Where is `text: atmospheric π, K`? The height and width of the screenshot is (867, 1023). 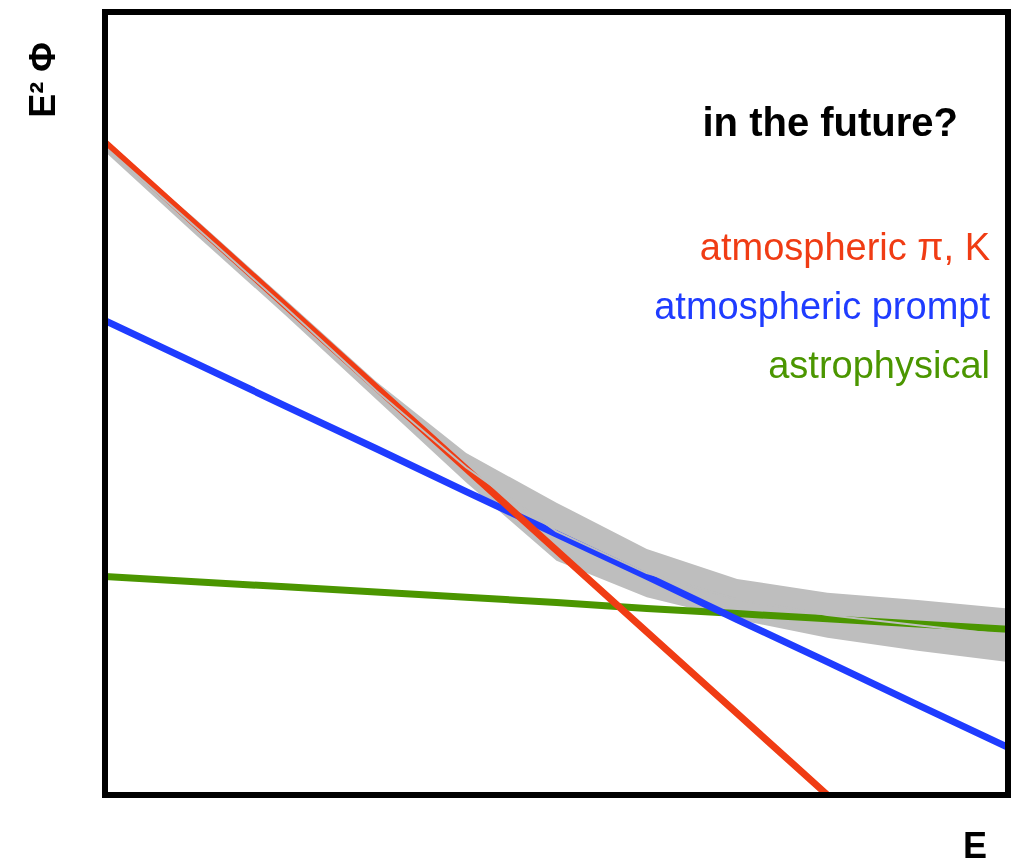 text: atmospheric π, K is located at coordinates (844, 247).